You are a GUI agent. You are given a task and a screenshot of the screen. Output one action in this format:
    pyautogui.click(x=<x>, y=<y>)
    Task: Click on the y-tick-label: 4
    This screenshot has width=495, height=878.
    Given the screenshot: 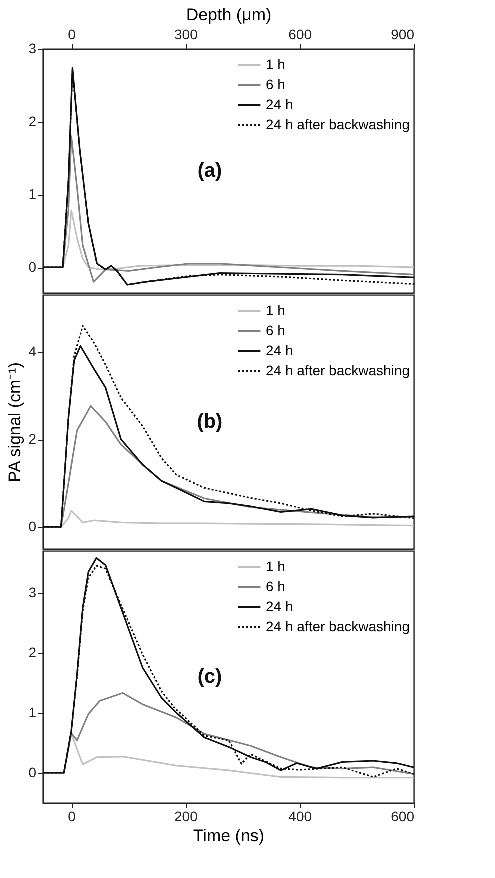 What is the action you would take?
    pyautogui.click(x=32, y=351)
    